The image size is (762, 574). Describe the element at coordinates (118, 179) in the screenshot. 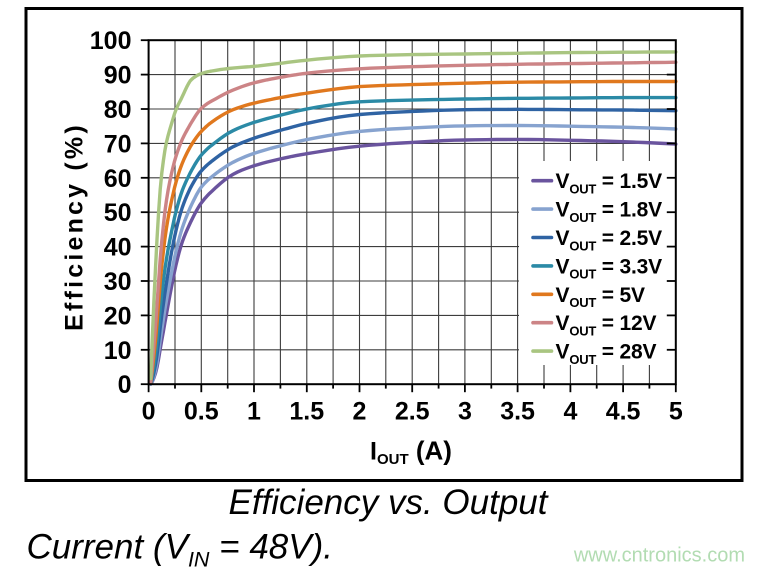

I see `svg-text: 60` at that location.